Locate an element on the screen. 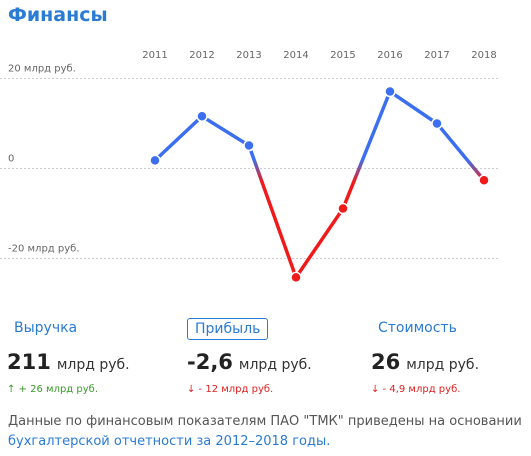 This screenshot has width=531, height=456. number: 211 is located at coordinates (29, 362).